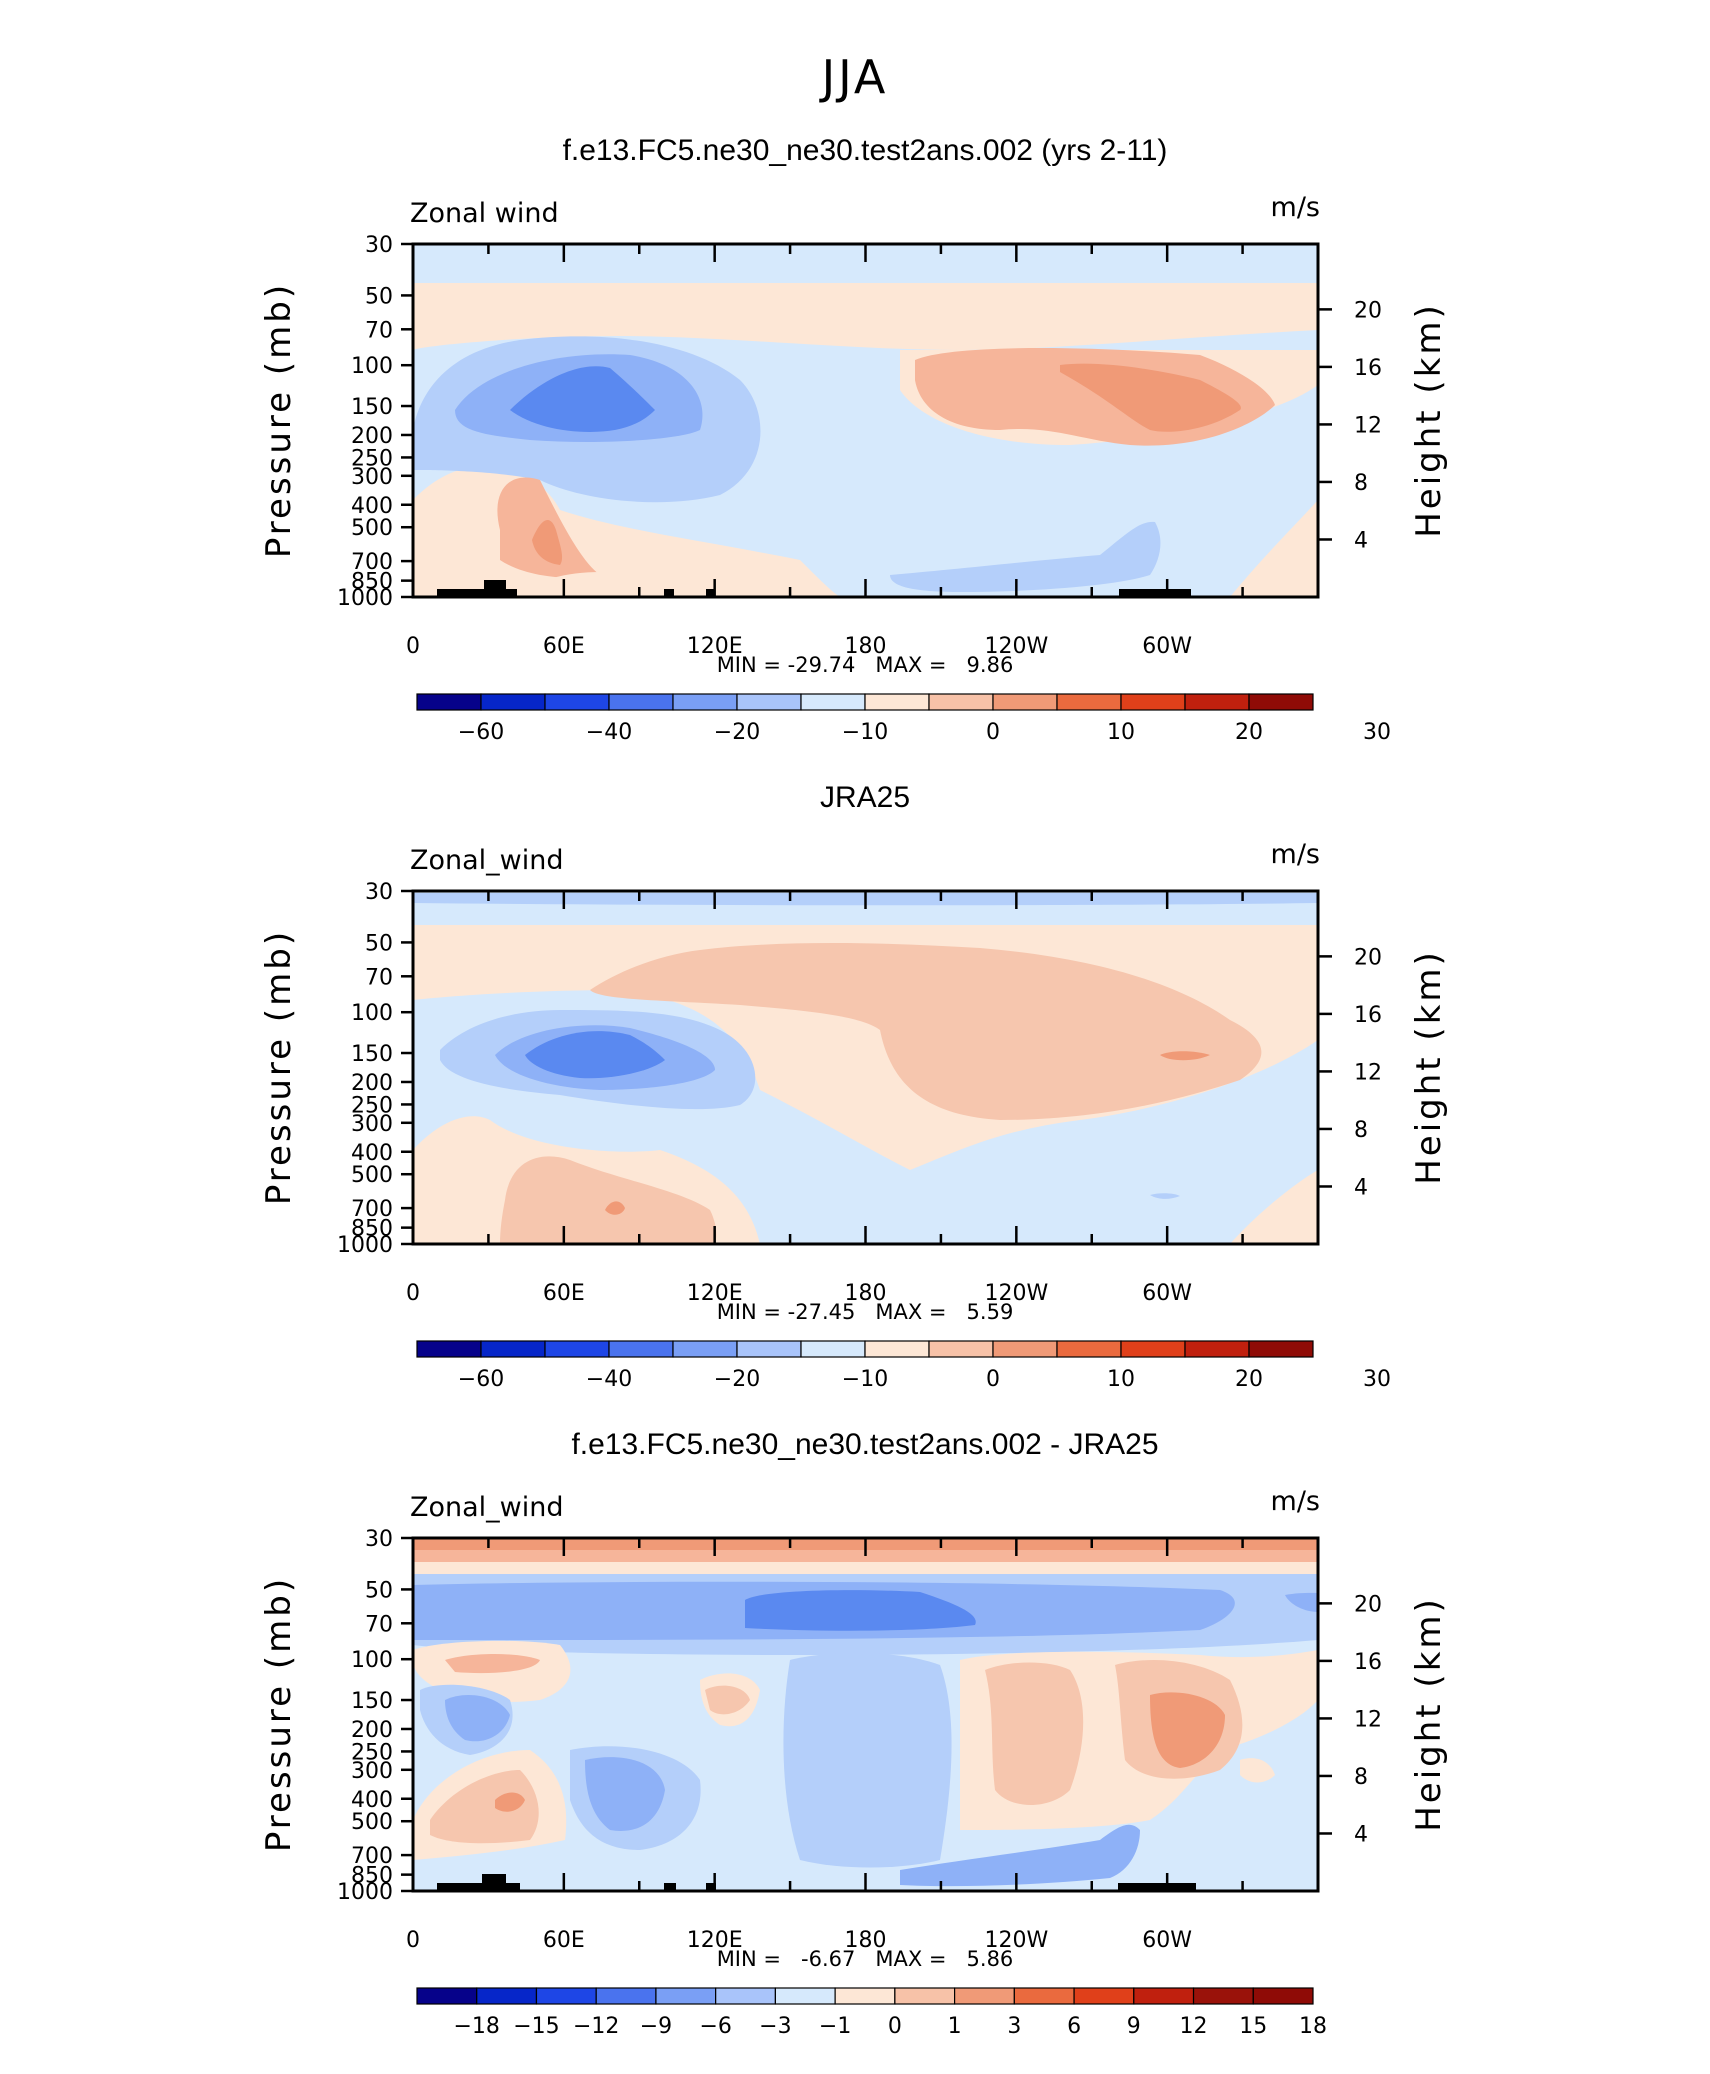 The image size is (1710, 2074). What do you see at coordinates (835, 2026) in the screenshot?
I see `colorbar-label: −1` at bounding box center [835, 2026].